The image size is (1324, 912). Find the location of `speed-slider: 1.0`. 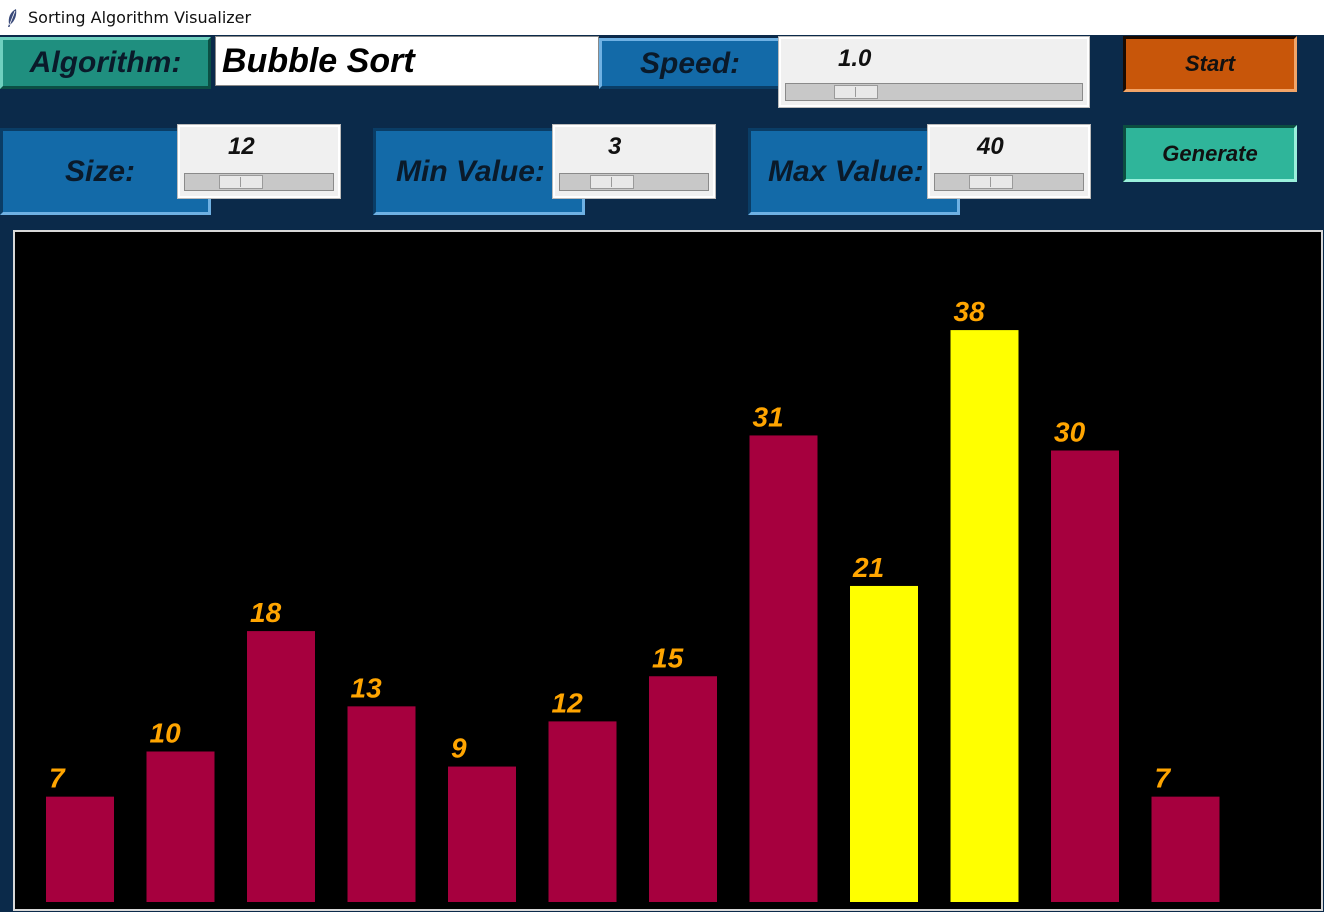

speed-slider: 1.0 is located at coordinates (934, 72).